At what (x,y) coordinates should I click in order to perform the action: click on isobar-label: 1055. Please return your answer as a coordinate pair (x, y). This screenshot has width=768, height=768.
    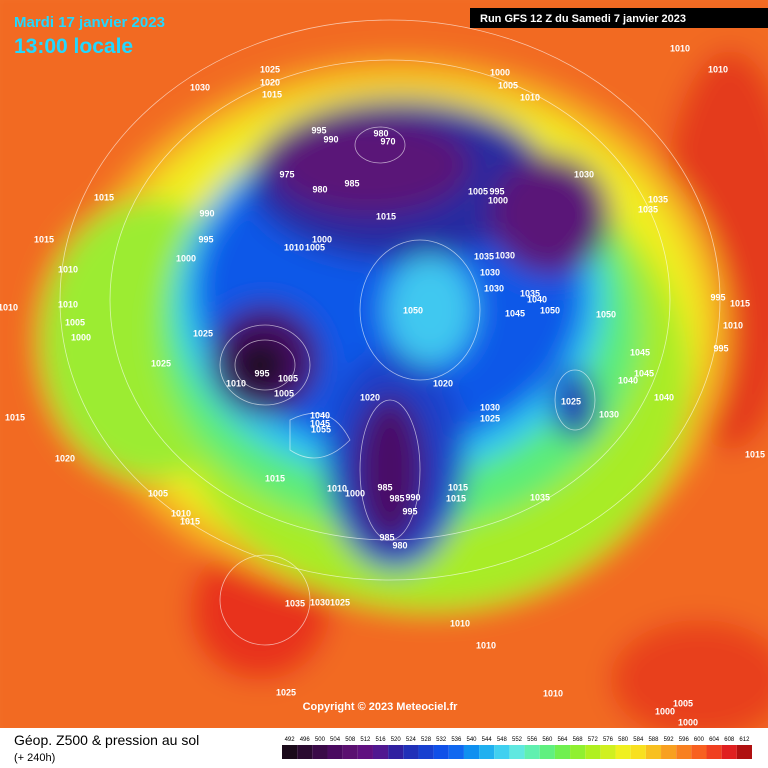
    Looking at the image, I should click on (321, 429).